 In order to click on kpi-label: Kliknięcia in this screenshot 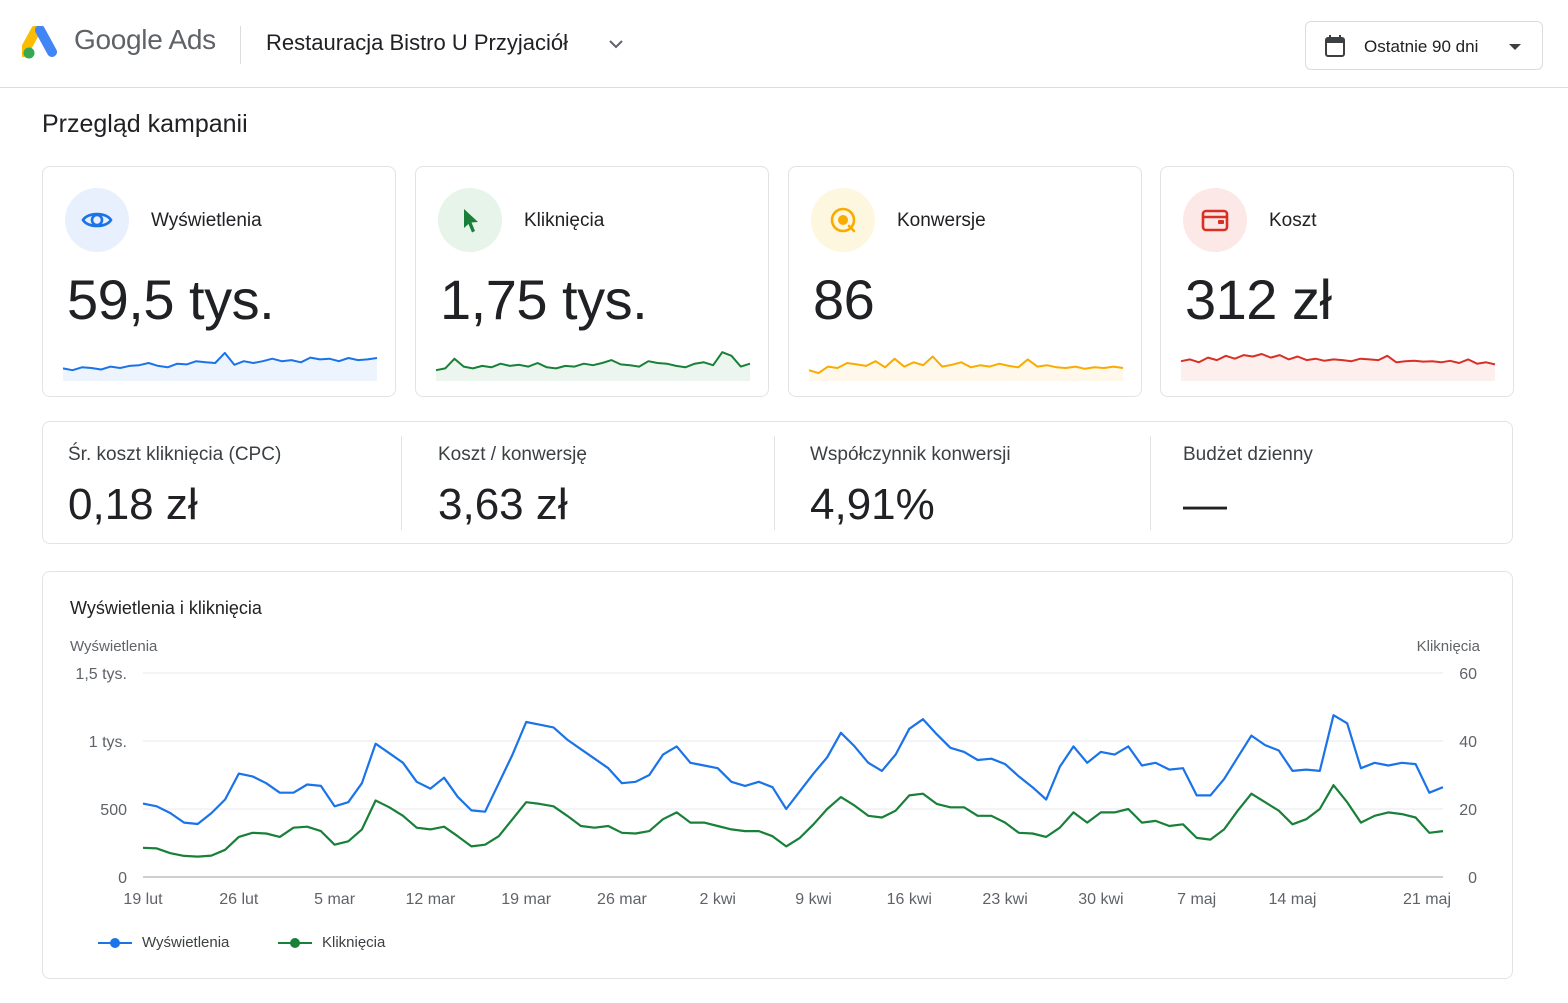, I will do `click(564, 220)`.